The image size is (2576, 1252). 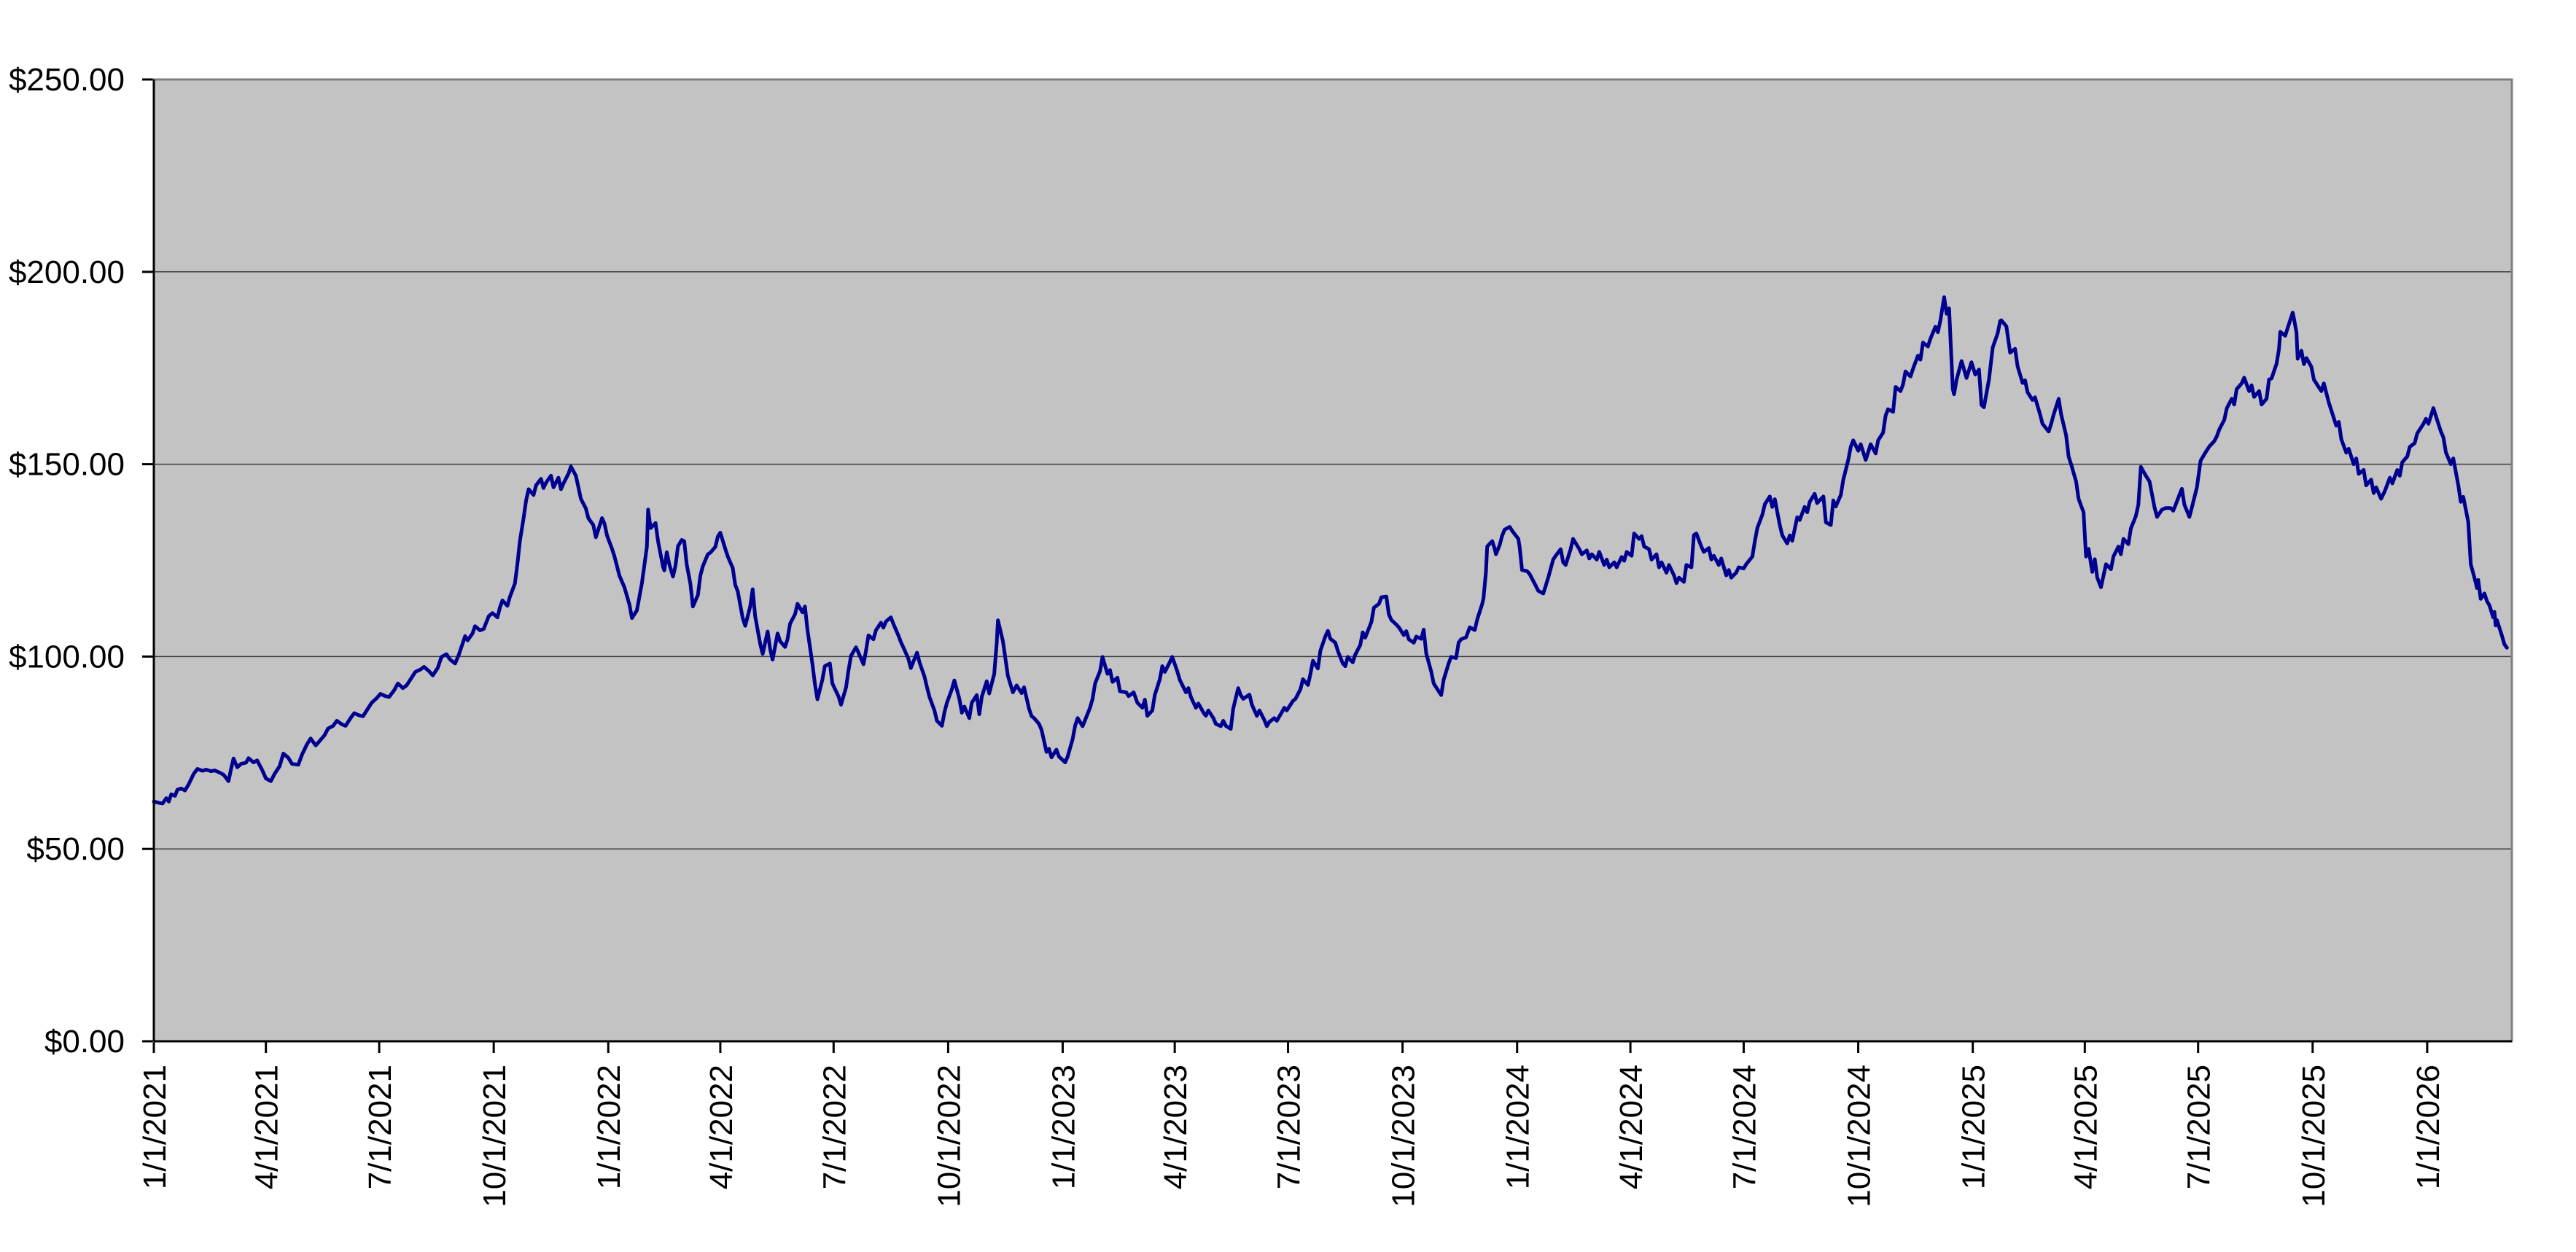 I want to click on y-tick-label: $100.00, so click(x=67, y=656).